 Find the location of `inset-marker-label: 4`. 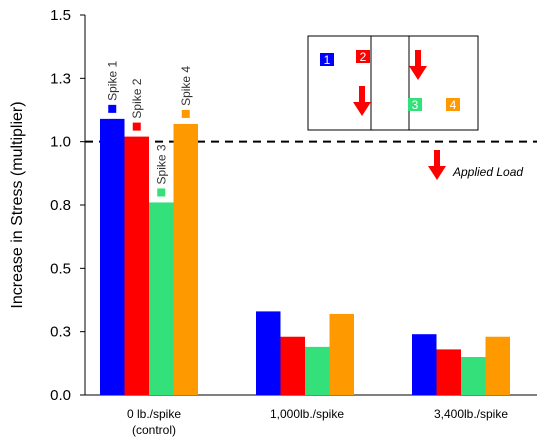

inset-marker-label: 4 is located at coordinates (453, 105).